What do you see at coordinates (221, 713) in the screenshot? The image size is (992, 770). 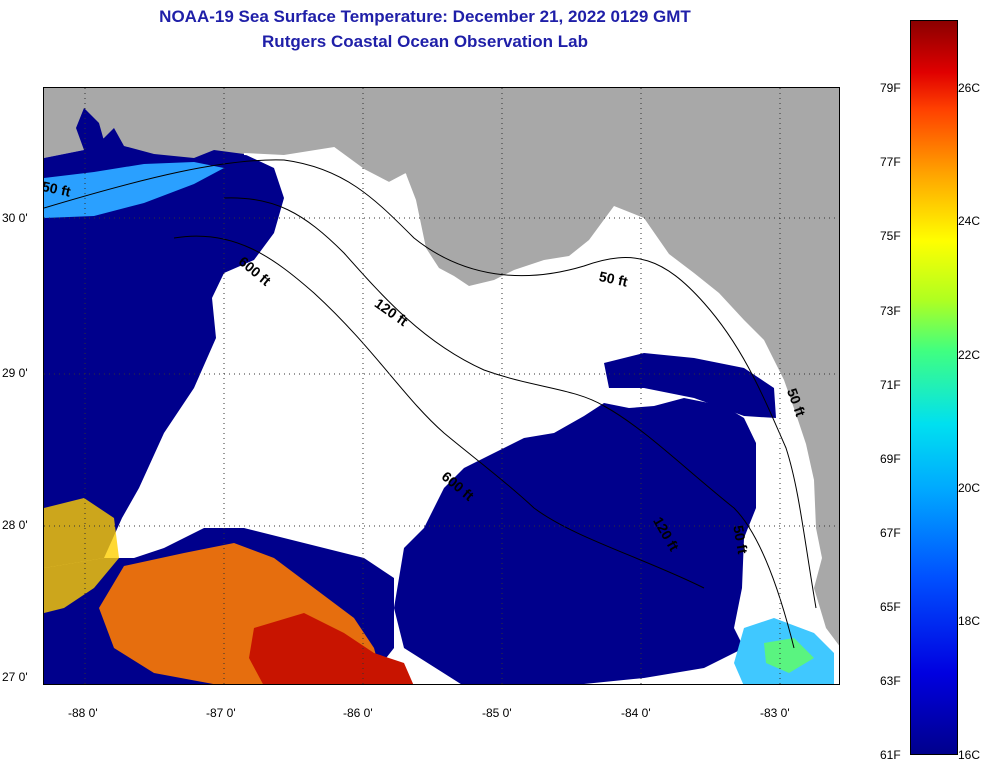 I see `lon-label-87: -87 0'` at bounding box center [221, 713].